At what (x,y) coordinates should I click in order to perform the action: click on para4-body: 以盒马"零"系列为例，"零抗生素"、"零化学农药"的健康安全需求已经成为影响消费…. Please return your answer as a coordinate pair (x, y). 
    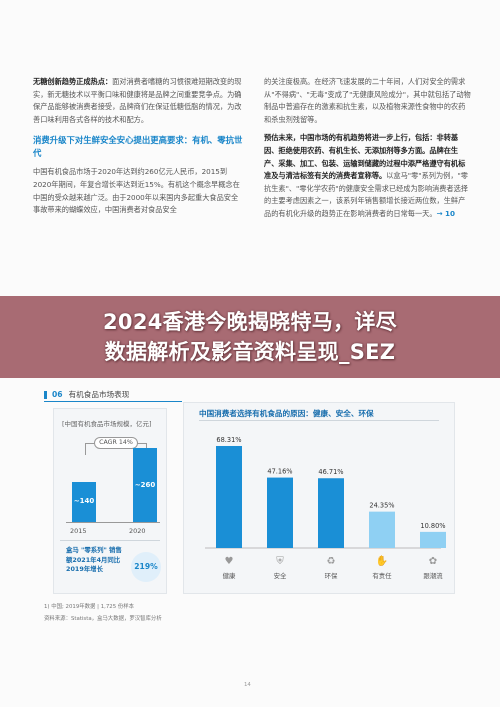
    Looking at the image, I should click on (366, 194).